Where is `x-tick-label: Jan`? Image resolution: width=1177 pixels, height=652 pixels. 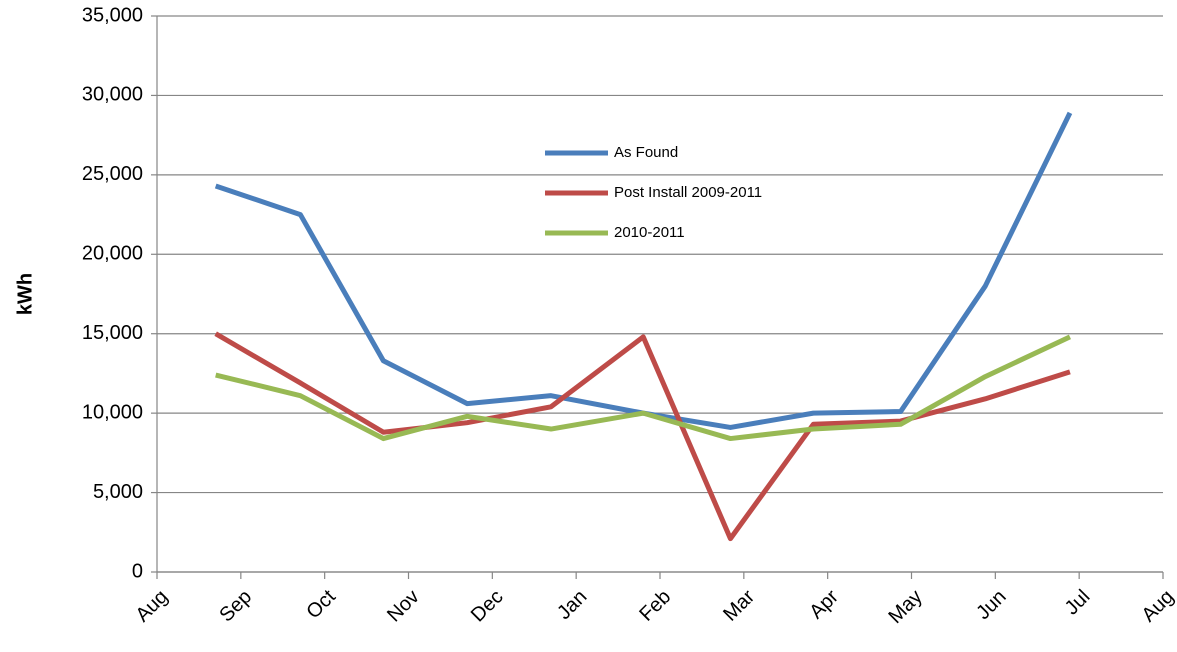 x-tick-label: Jan is located at coordinates (572, 605).